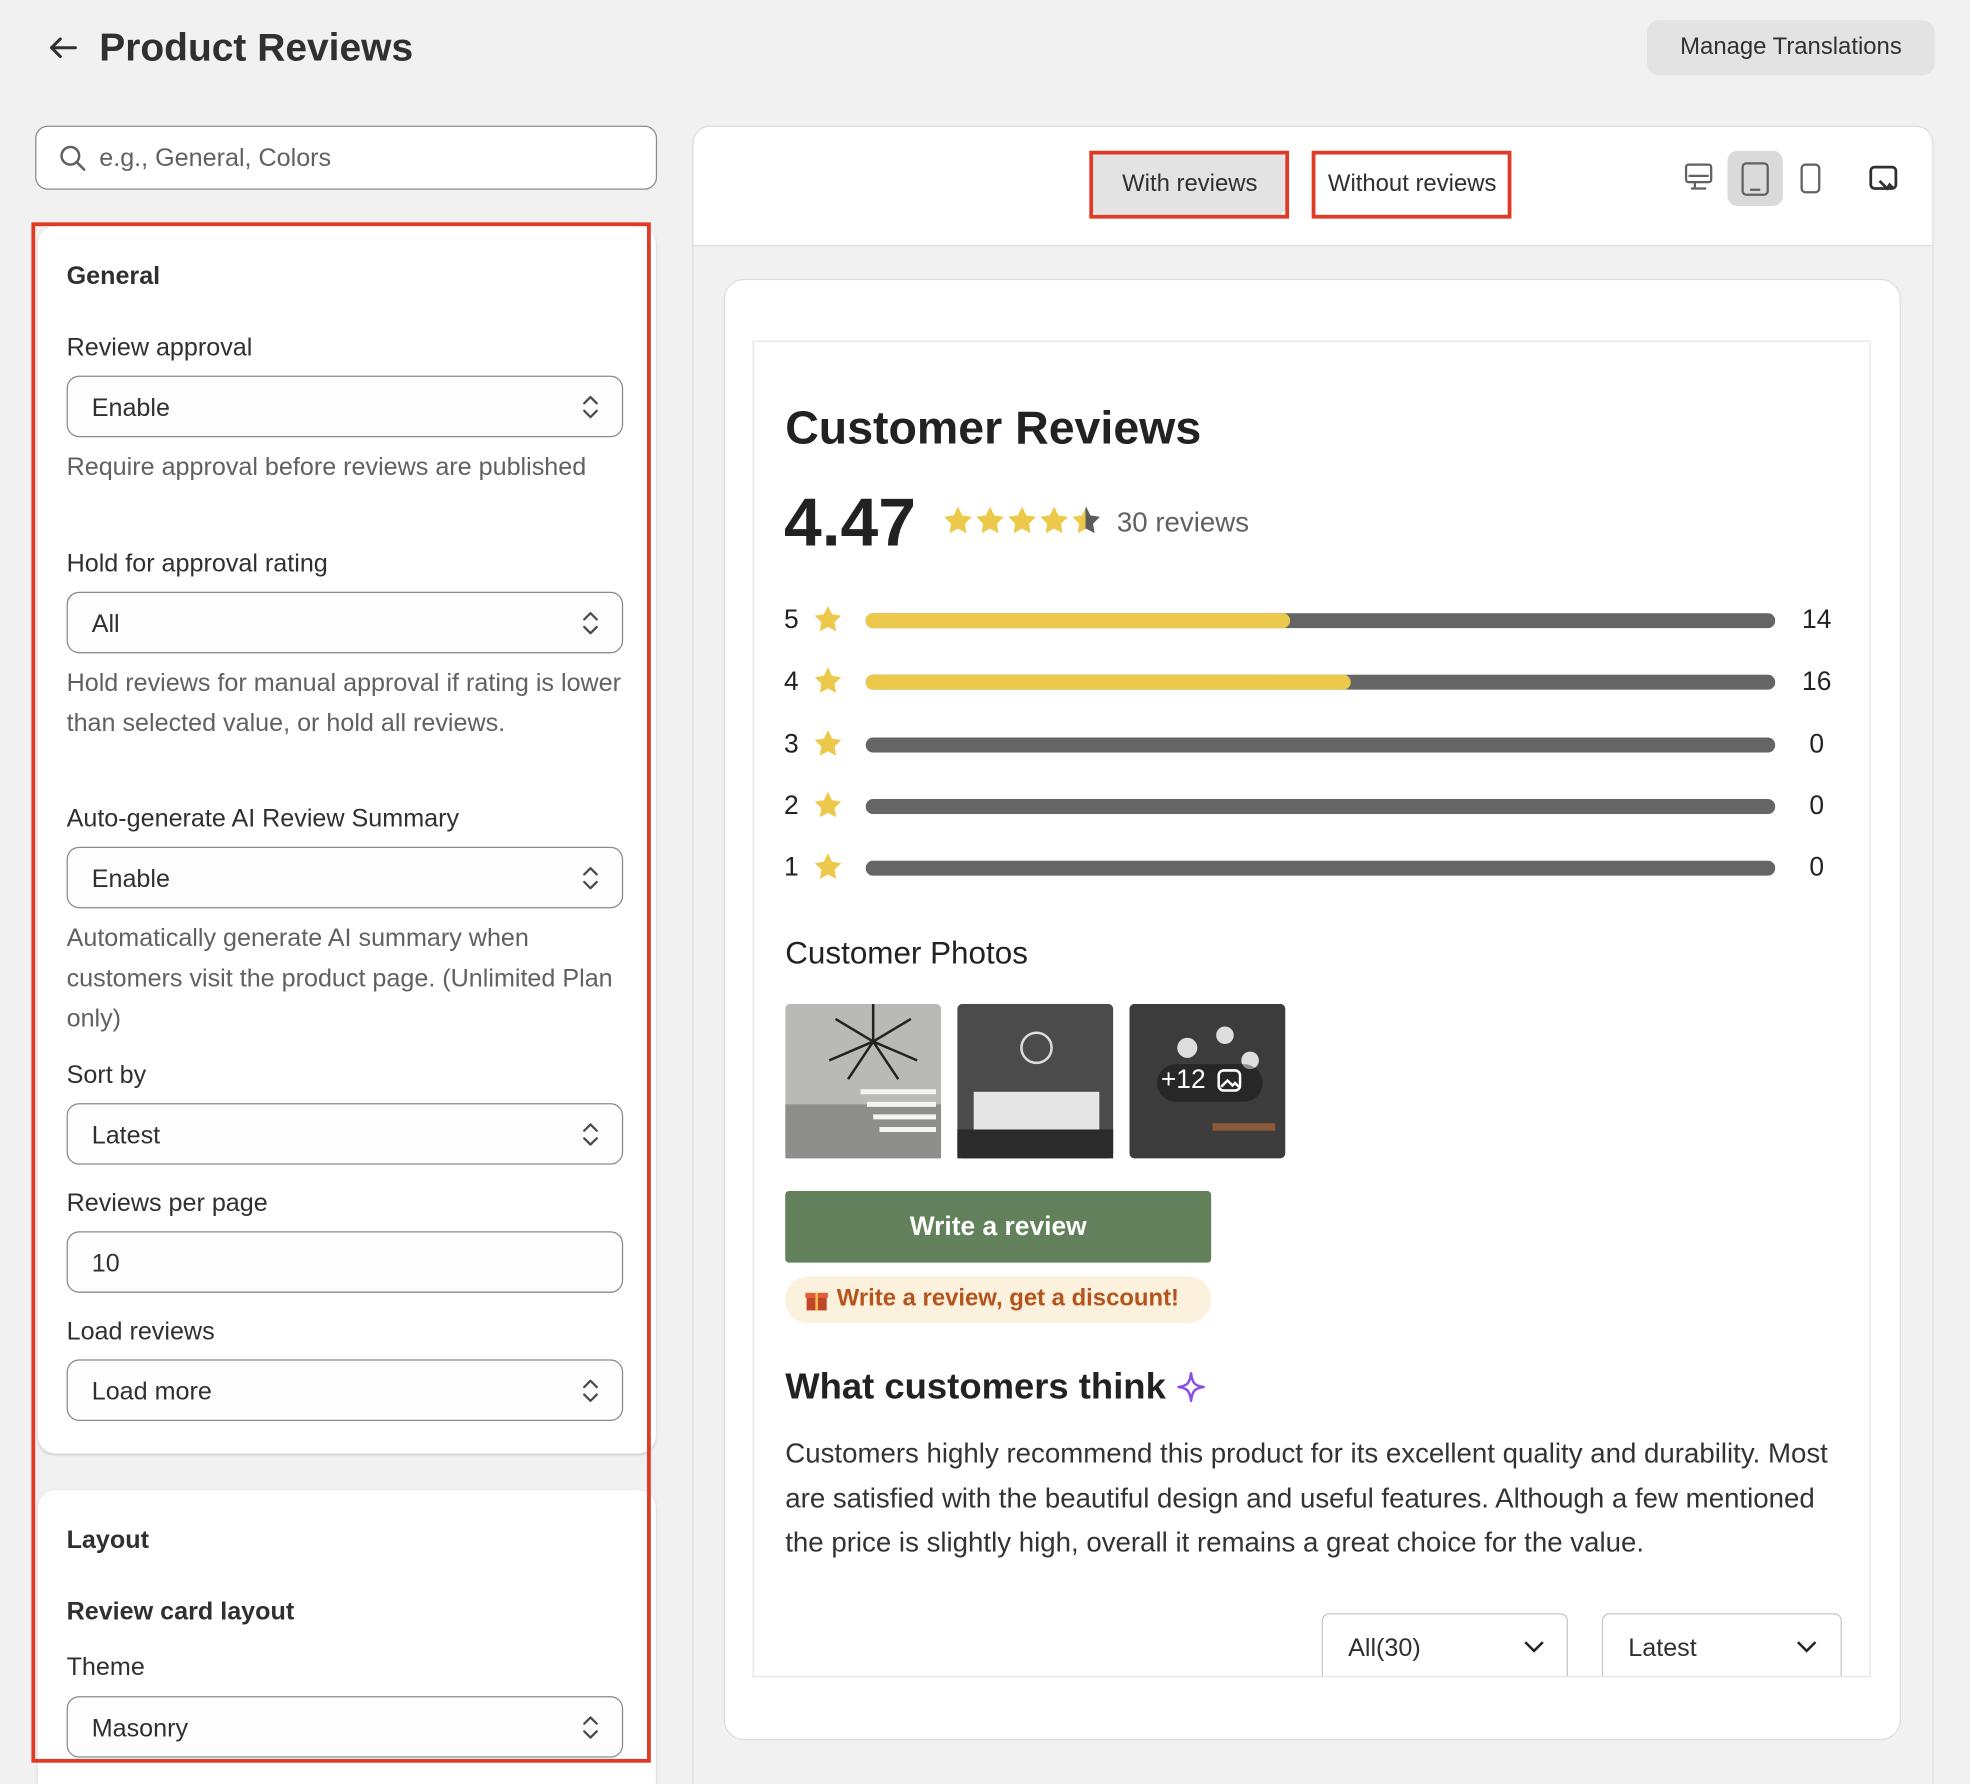  I want to click on select-value: All, so click(105, 624).